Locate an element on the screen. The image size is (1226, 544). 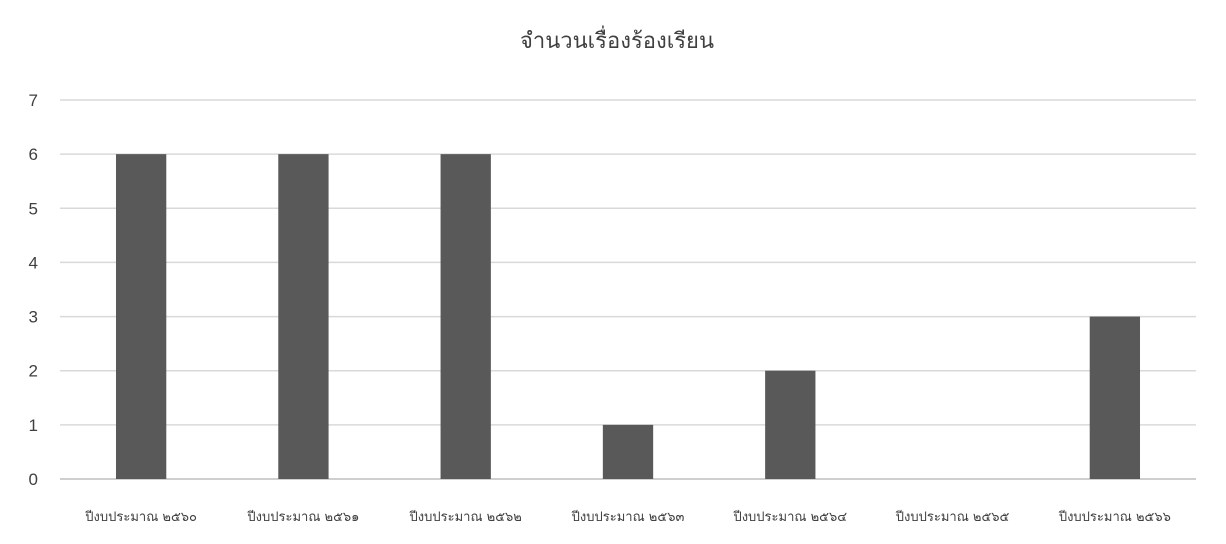
y-tick-label: 4 is located at coordinates (33, 262).